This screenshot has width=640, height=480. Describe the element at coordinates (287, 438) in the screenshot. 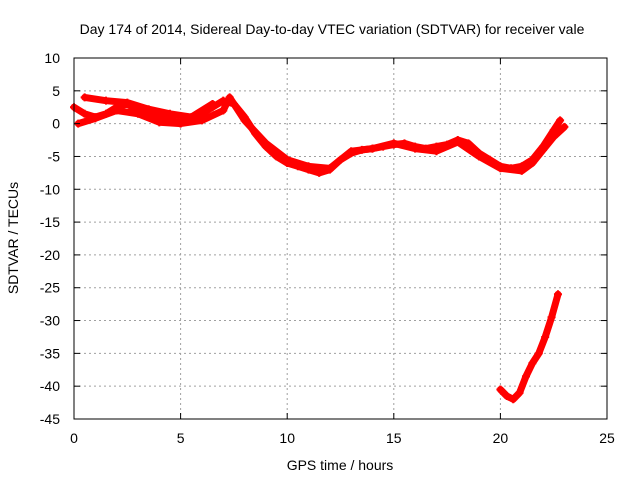

I see `x-tick-label: 10` at that location.